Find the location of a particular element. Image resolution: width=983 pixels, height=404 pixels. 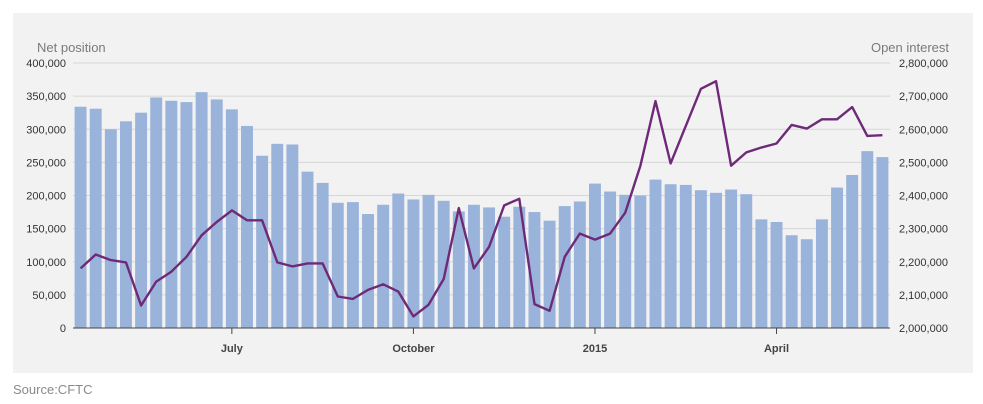

right-tick-label: 2,300,000 is located at coordinates (923, 230).